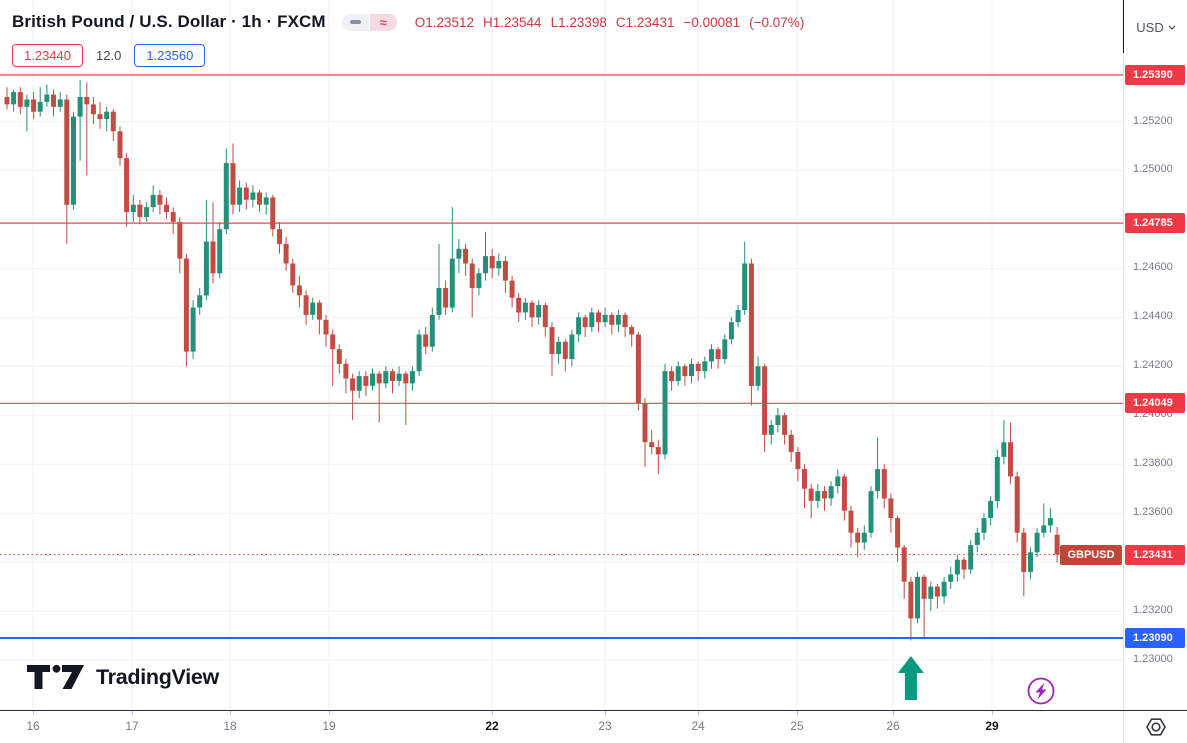 The width and height of the screenshot is (1187, 743). What do you see at coordinates (450, 22) in the screenshot?
I see `open-value: 1.23512` at bounding box center [450, 22].